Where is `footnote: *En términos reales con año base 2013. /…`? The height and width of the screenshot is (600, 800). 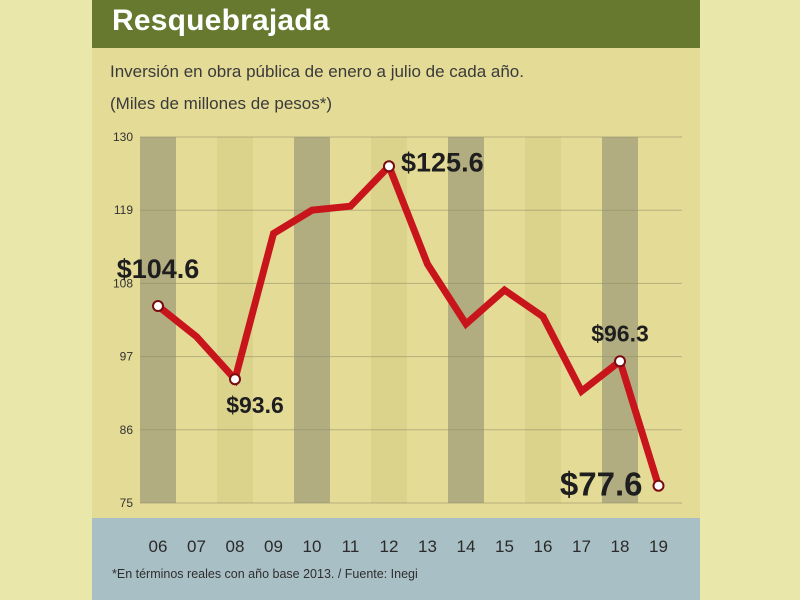 footnote: *En términos reales con año base 2013. /… is located at coordinates (265, 574).